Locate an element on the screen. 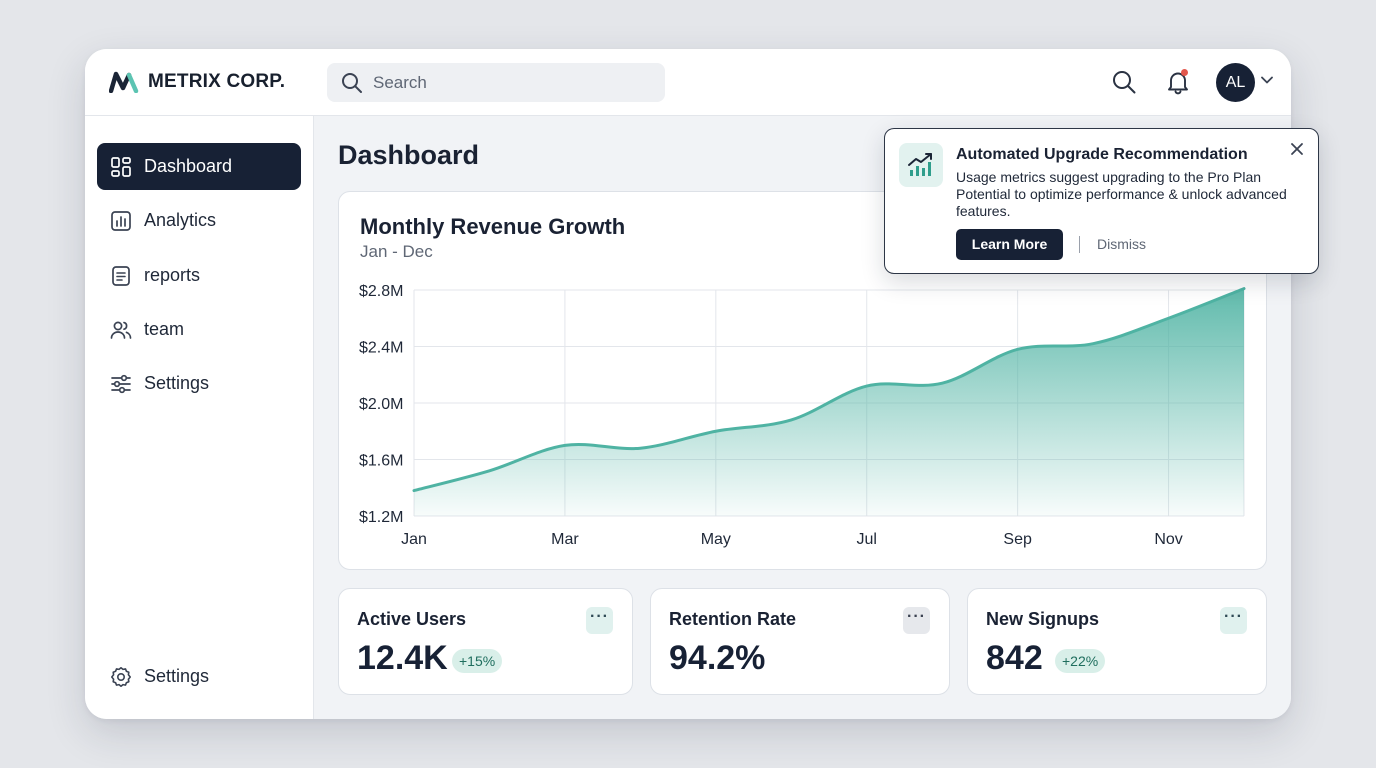  stat-card-retention-rate: Retention Rate 94.2% ··· is located at coordinates (800, 641).